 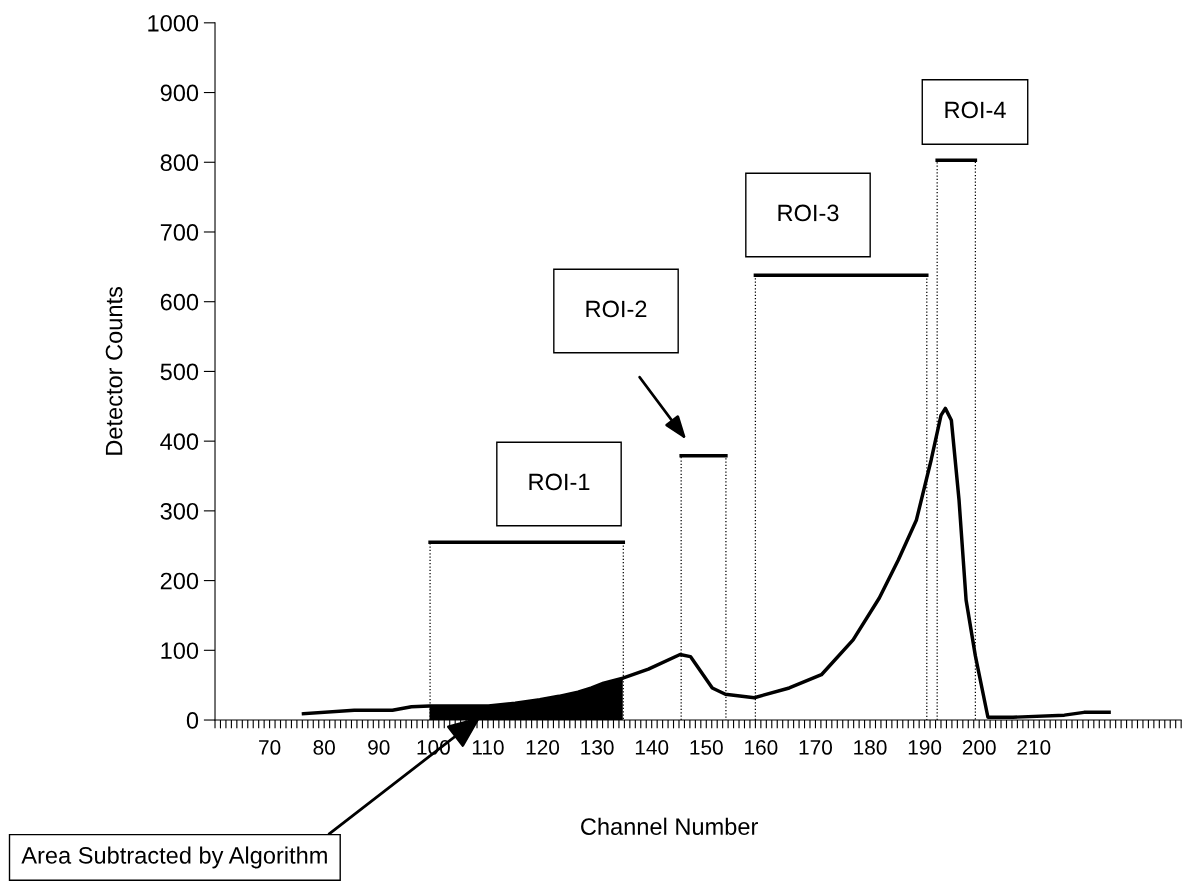 What do you see at coordinates (979, 747) in the screenshot?
I see `x-tick-label: 200` at bounding box center [979, 747].